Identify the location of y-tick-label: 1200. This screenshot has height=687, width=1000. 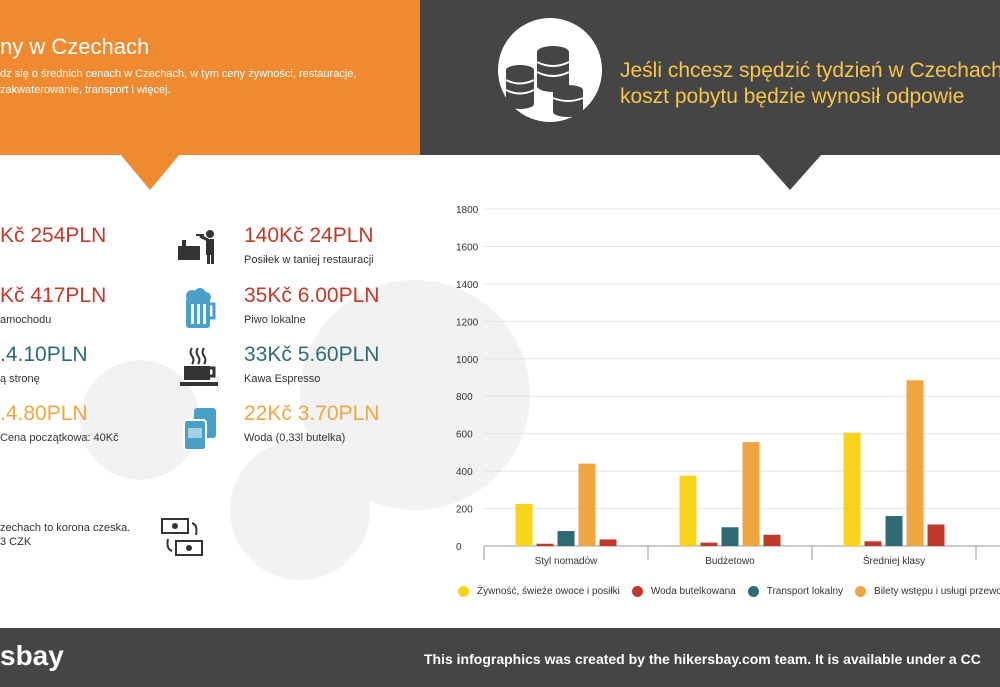
(467, 322).